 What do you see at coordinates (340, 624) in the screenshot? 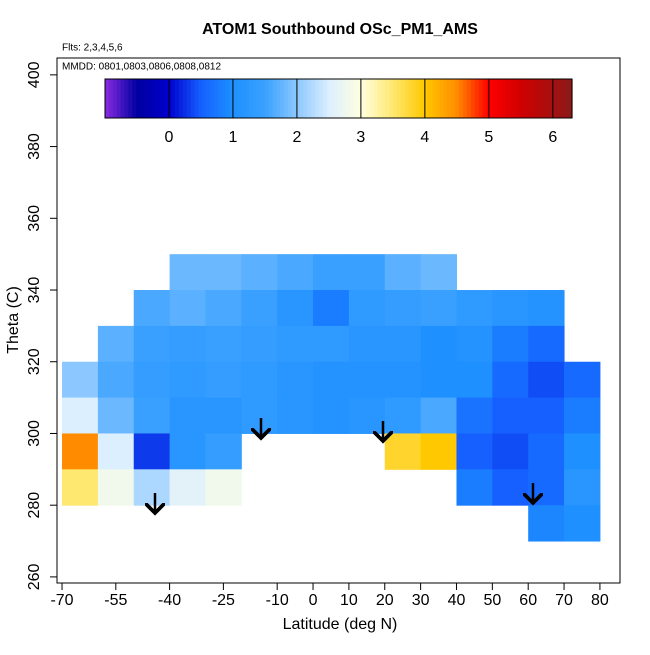
I see `x-axis-label: Latitude (deg N)` at bounding box center [340, 624].